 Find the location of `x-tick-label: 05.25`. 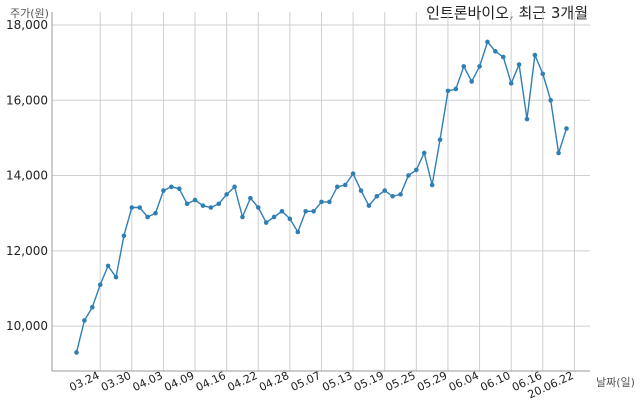

x-tick-label: 05.25 is located at coordinates (401, 381).